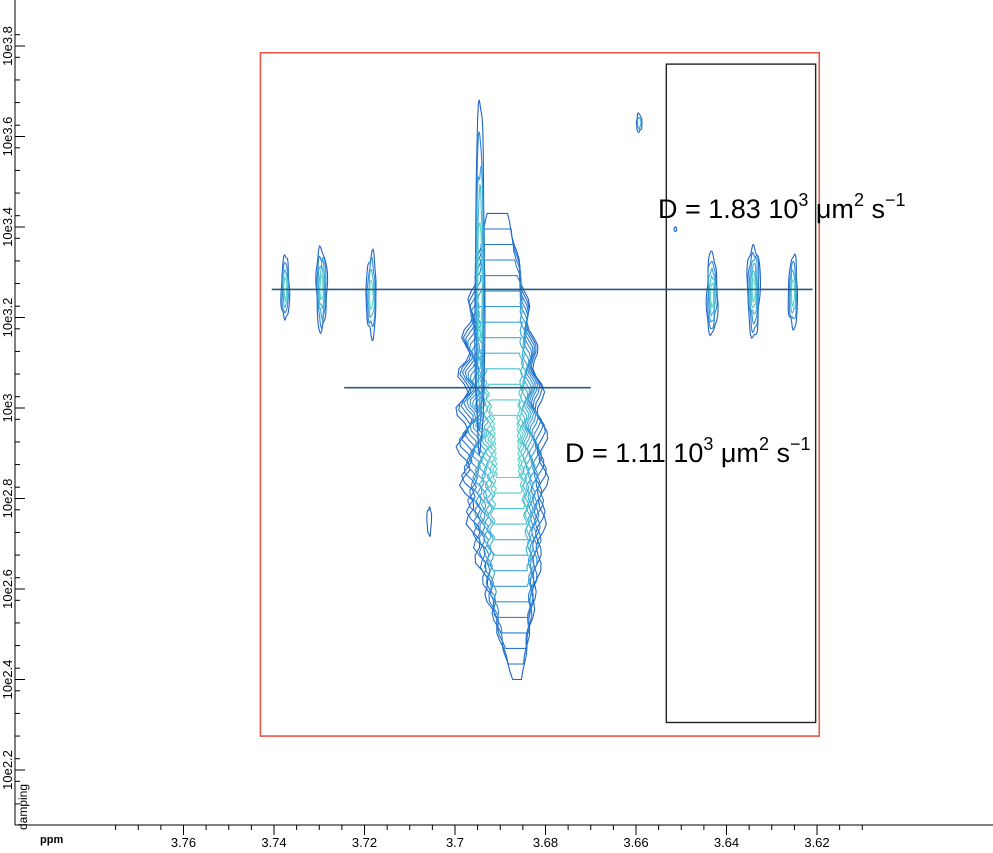 The height and width of the screenshot is (853, 993). What do you see at coordinates (7, 499) in the screenshot?
I see `y-tick-label: 10e2.8` at bounding box center [7, 499].